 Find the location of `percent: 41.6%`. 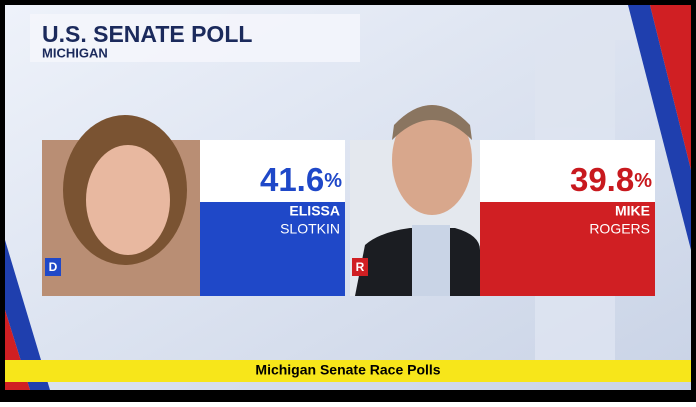

percent: 41.6% is located at coordinates (301, 179).